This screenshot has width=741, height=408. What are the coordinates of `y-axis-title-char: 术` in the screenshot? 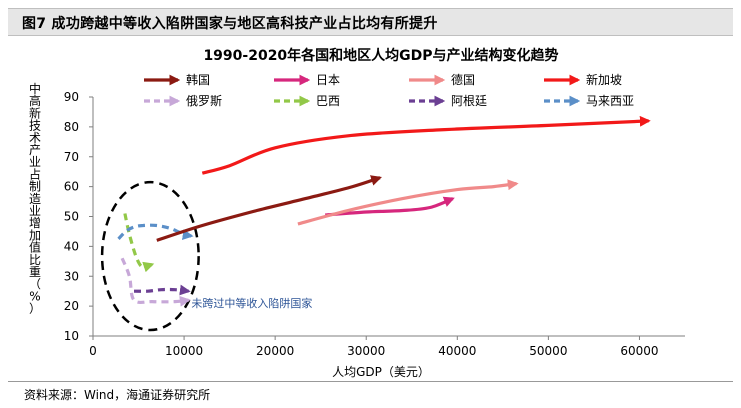 It's located at (35, 138).